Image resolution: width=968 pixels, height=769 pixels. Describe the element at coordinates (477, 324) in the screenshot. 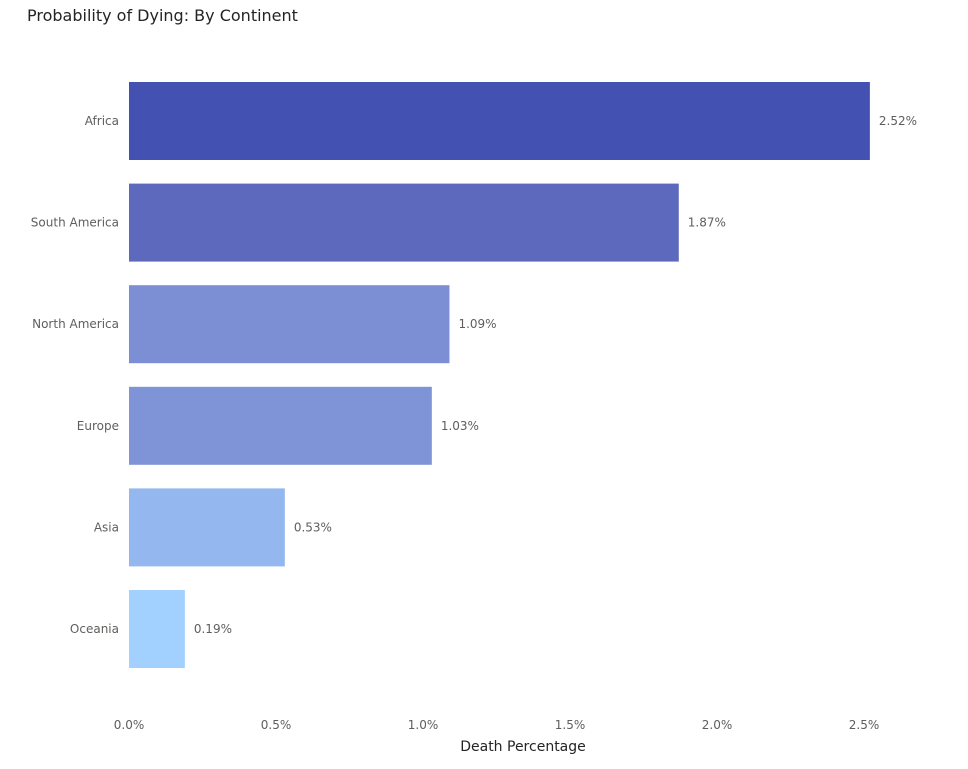

I see `value-label: 1.09%` at that location.